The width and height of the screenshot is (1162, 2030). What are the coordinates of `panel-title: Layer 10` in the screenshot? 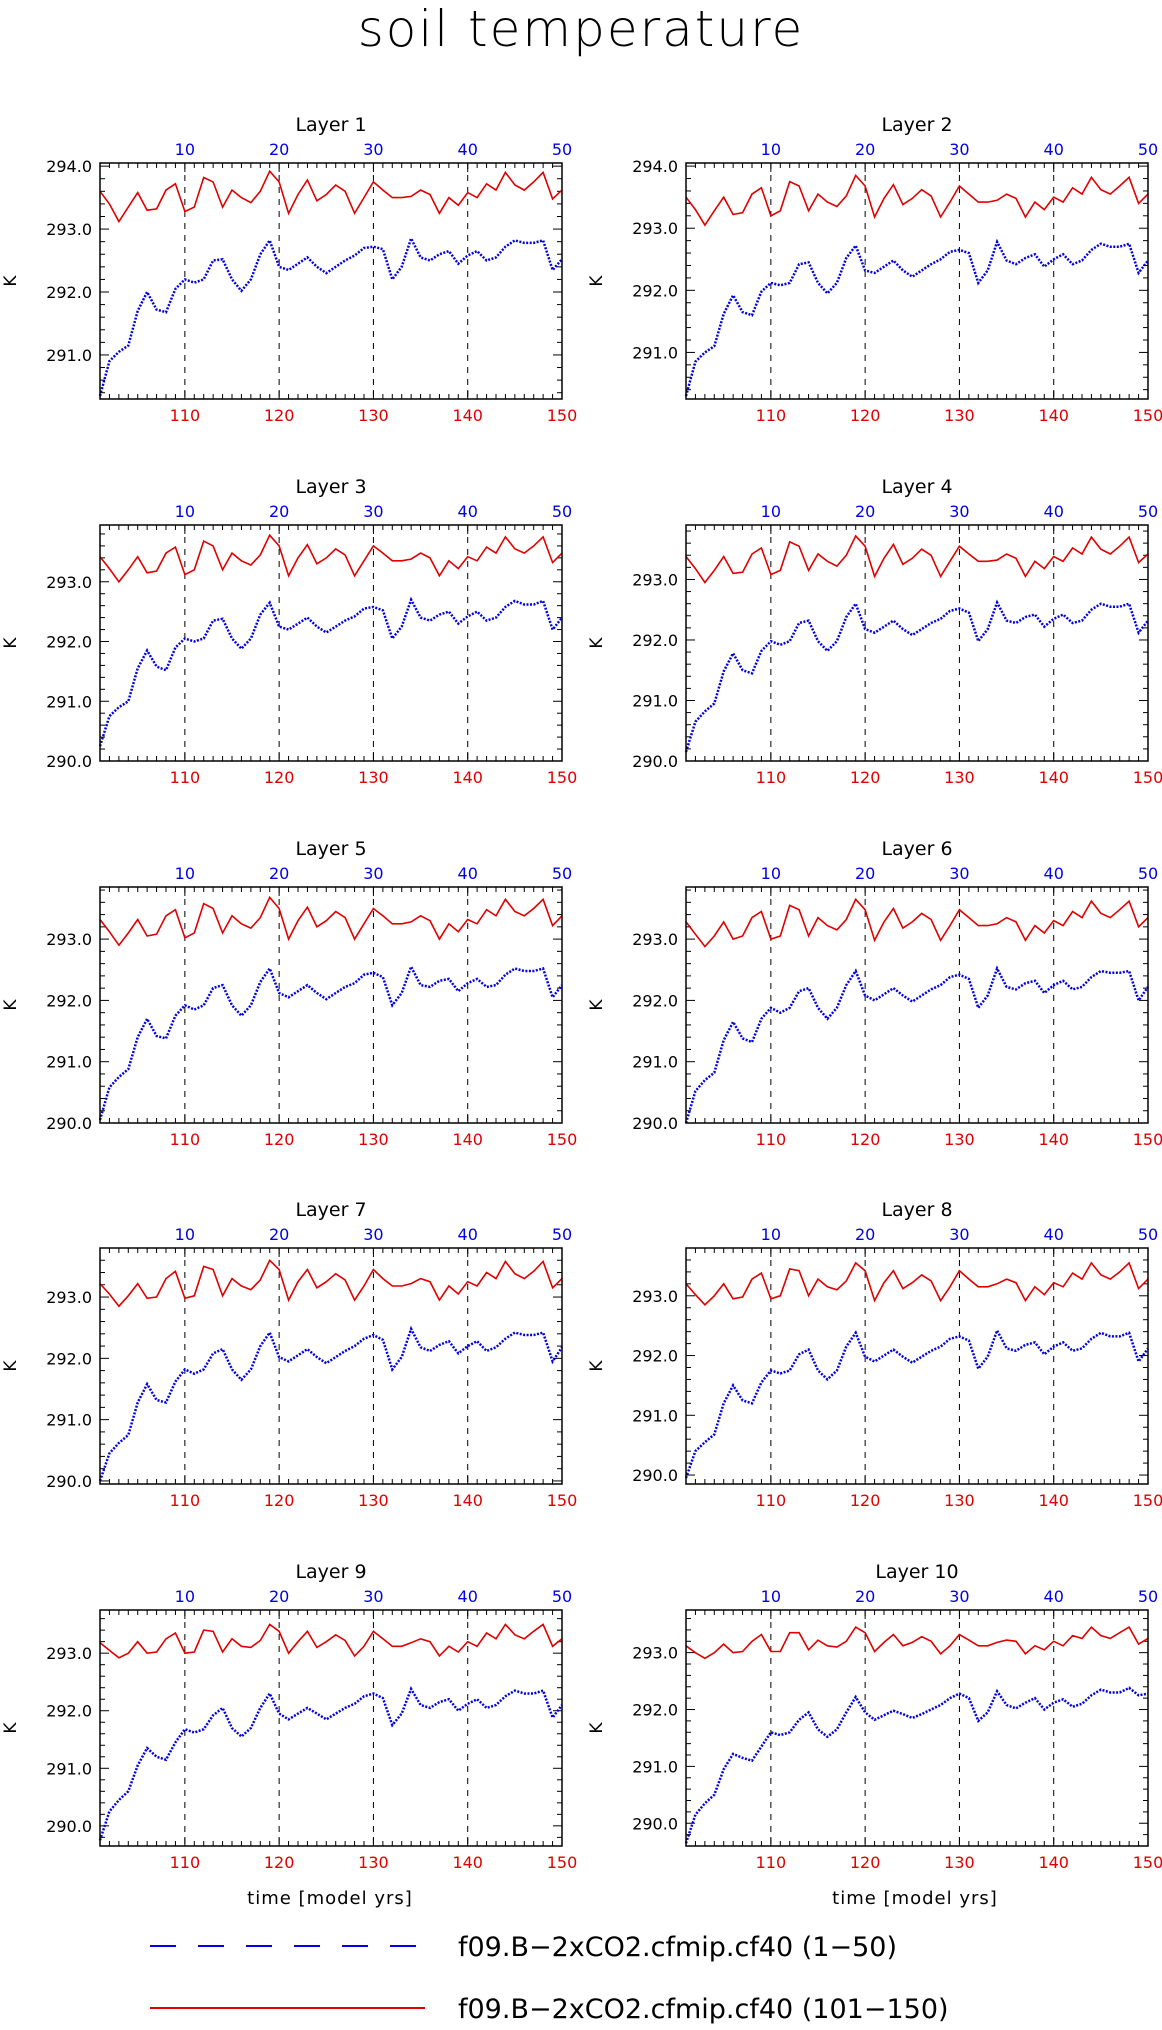 It's located at (916, 1572).